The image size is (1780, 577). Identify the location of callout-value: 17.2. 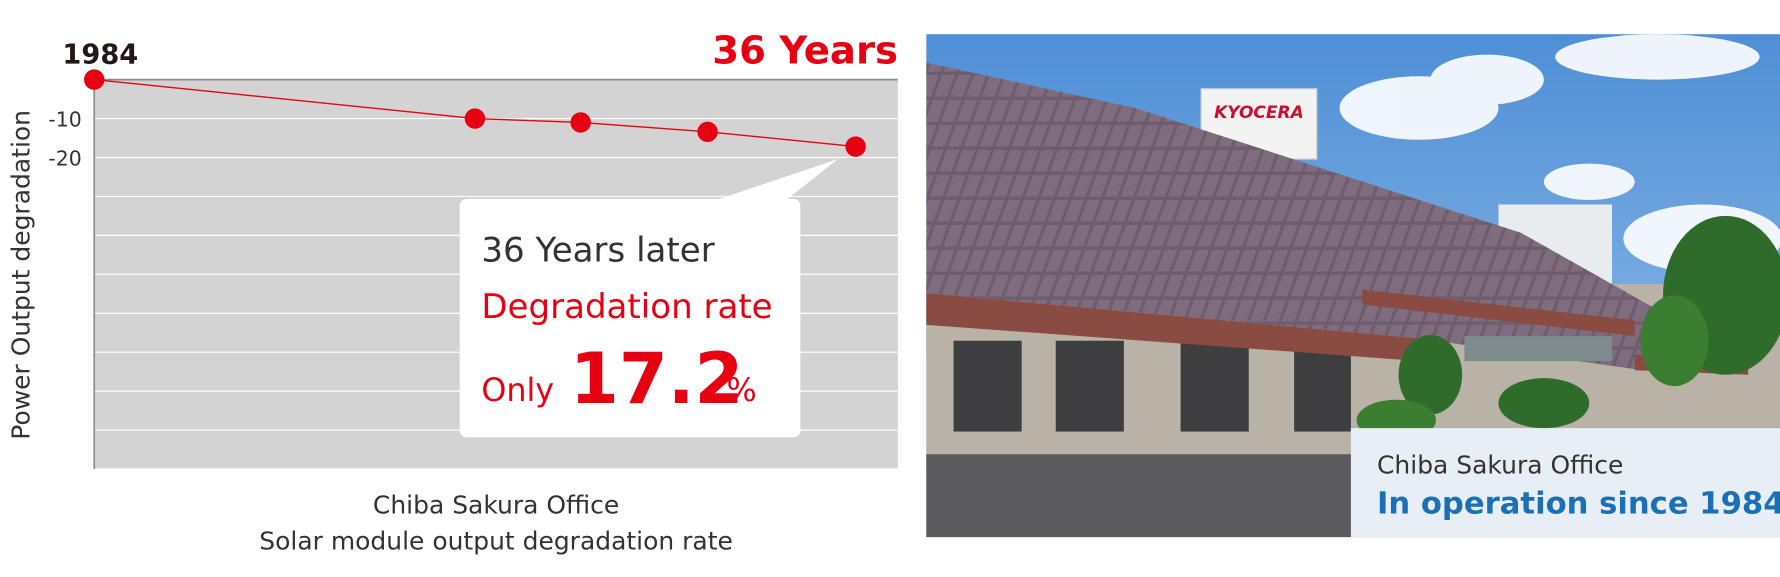
(657, 379).